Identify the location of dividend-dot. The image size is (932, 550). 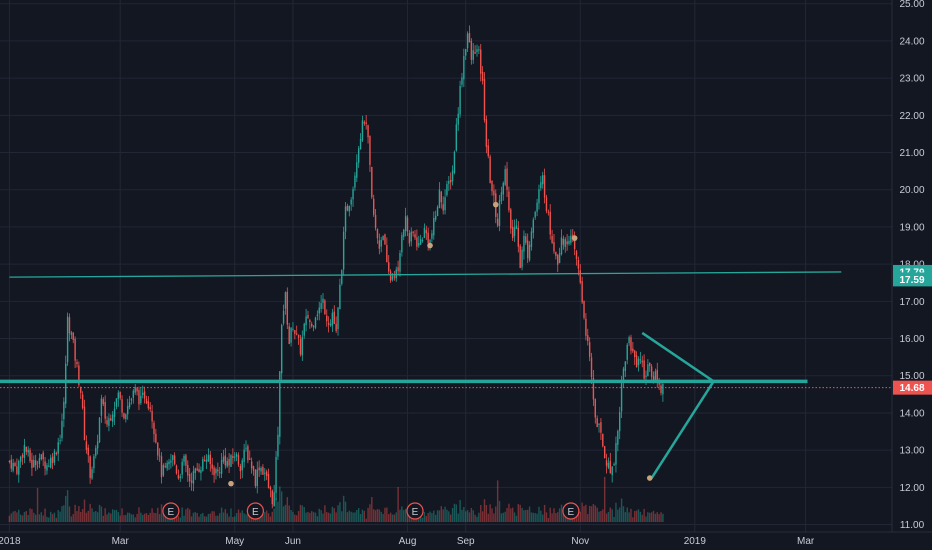
(649, 478).